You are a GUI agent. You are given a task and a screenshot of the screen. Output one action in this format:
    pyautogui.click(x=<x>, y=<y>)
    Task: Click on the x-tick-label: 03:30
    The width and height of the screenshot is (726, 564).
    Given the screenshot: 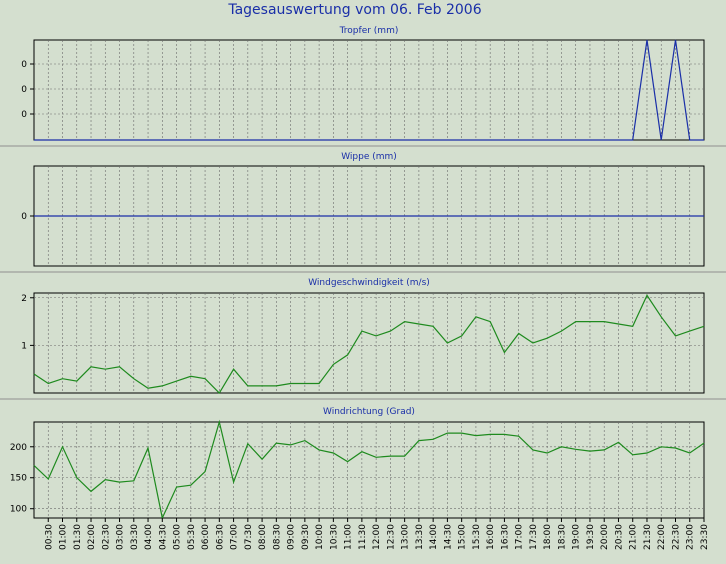 What is the action you would take?
    pyautogui.click(x=135, y=537)
    